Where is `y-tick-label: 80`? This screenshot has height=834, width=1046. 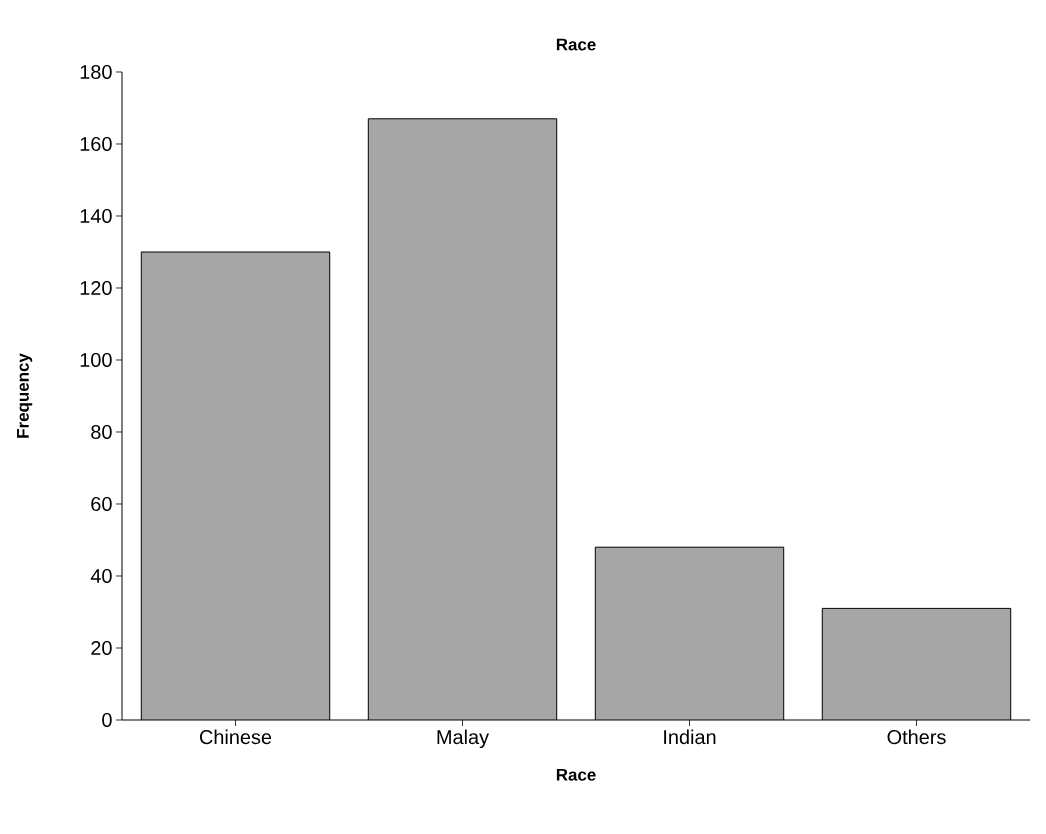
y-tick-label: 80 is located at coordinates (101, 432).